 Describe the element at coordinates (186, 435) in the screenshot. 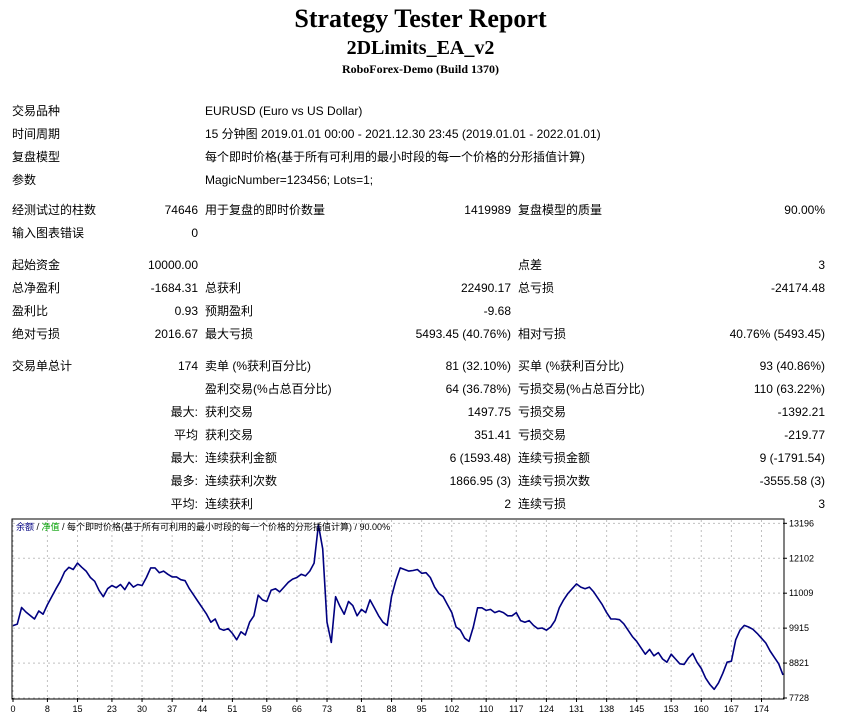

I see `average-label: 平均` at that location.